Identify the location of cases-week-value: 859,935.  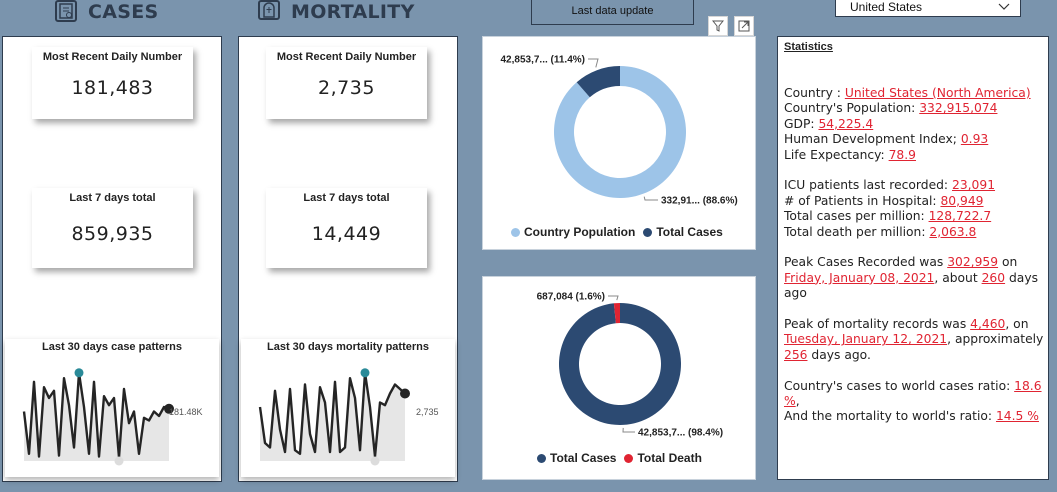
(112, 234).